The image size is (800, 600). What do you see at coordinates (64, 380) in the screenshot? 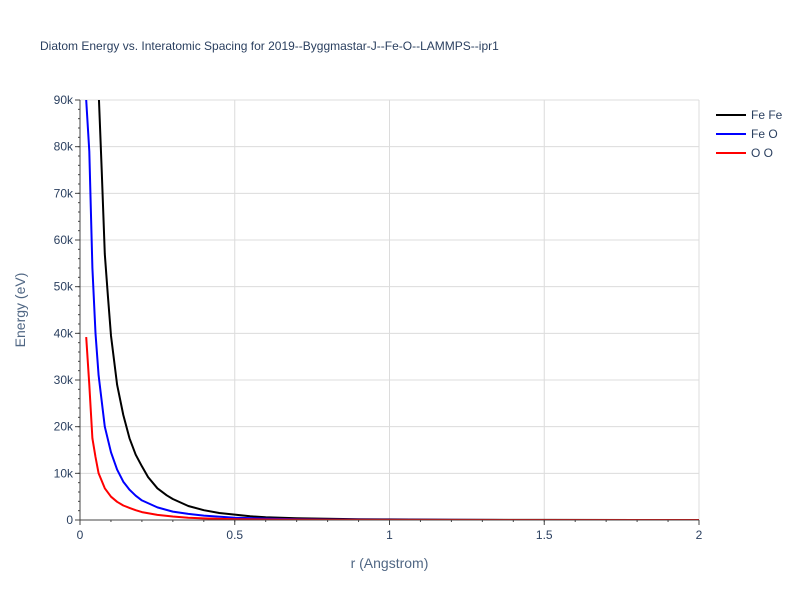
I see `y-tick-label: 30k` at bounding box center [64, 380].